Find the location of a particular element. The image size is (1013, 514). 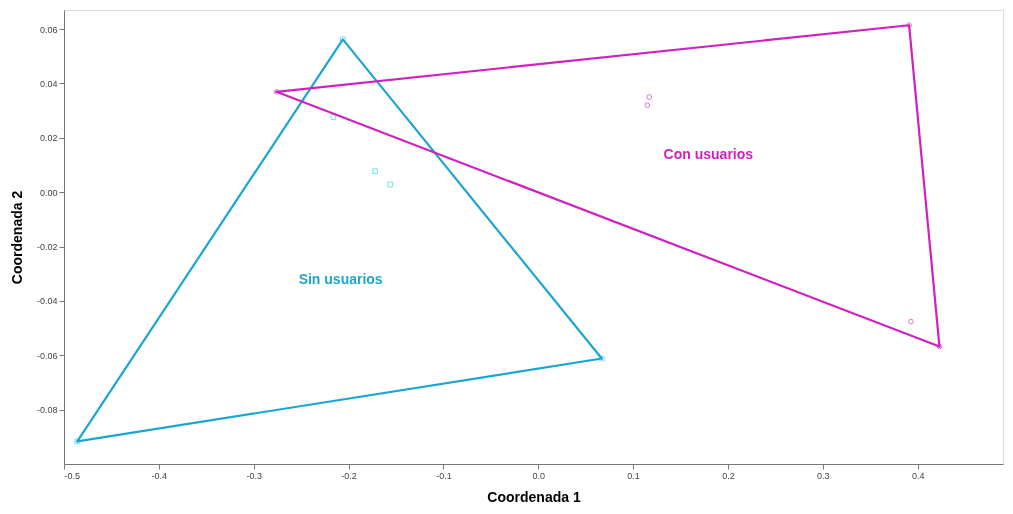

x-tick-label: 0.4 is located at coordinates (918, 475).